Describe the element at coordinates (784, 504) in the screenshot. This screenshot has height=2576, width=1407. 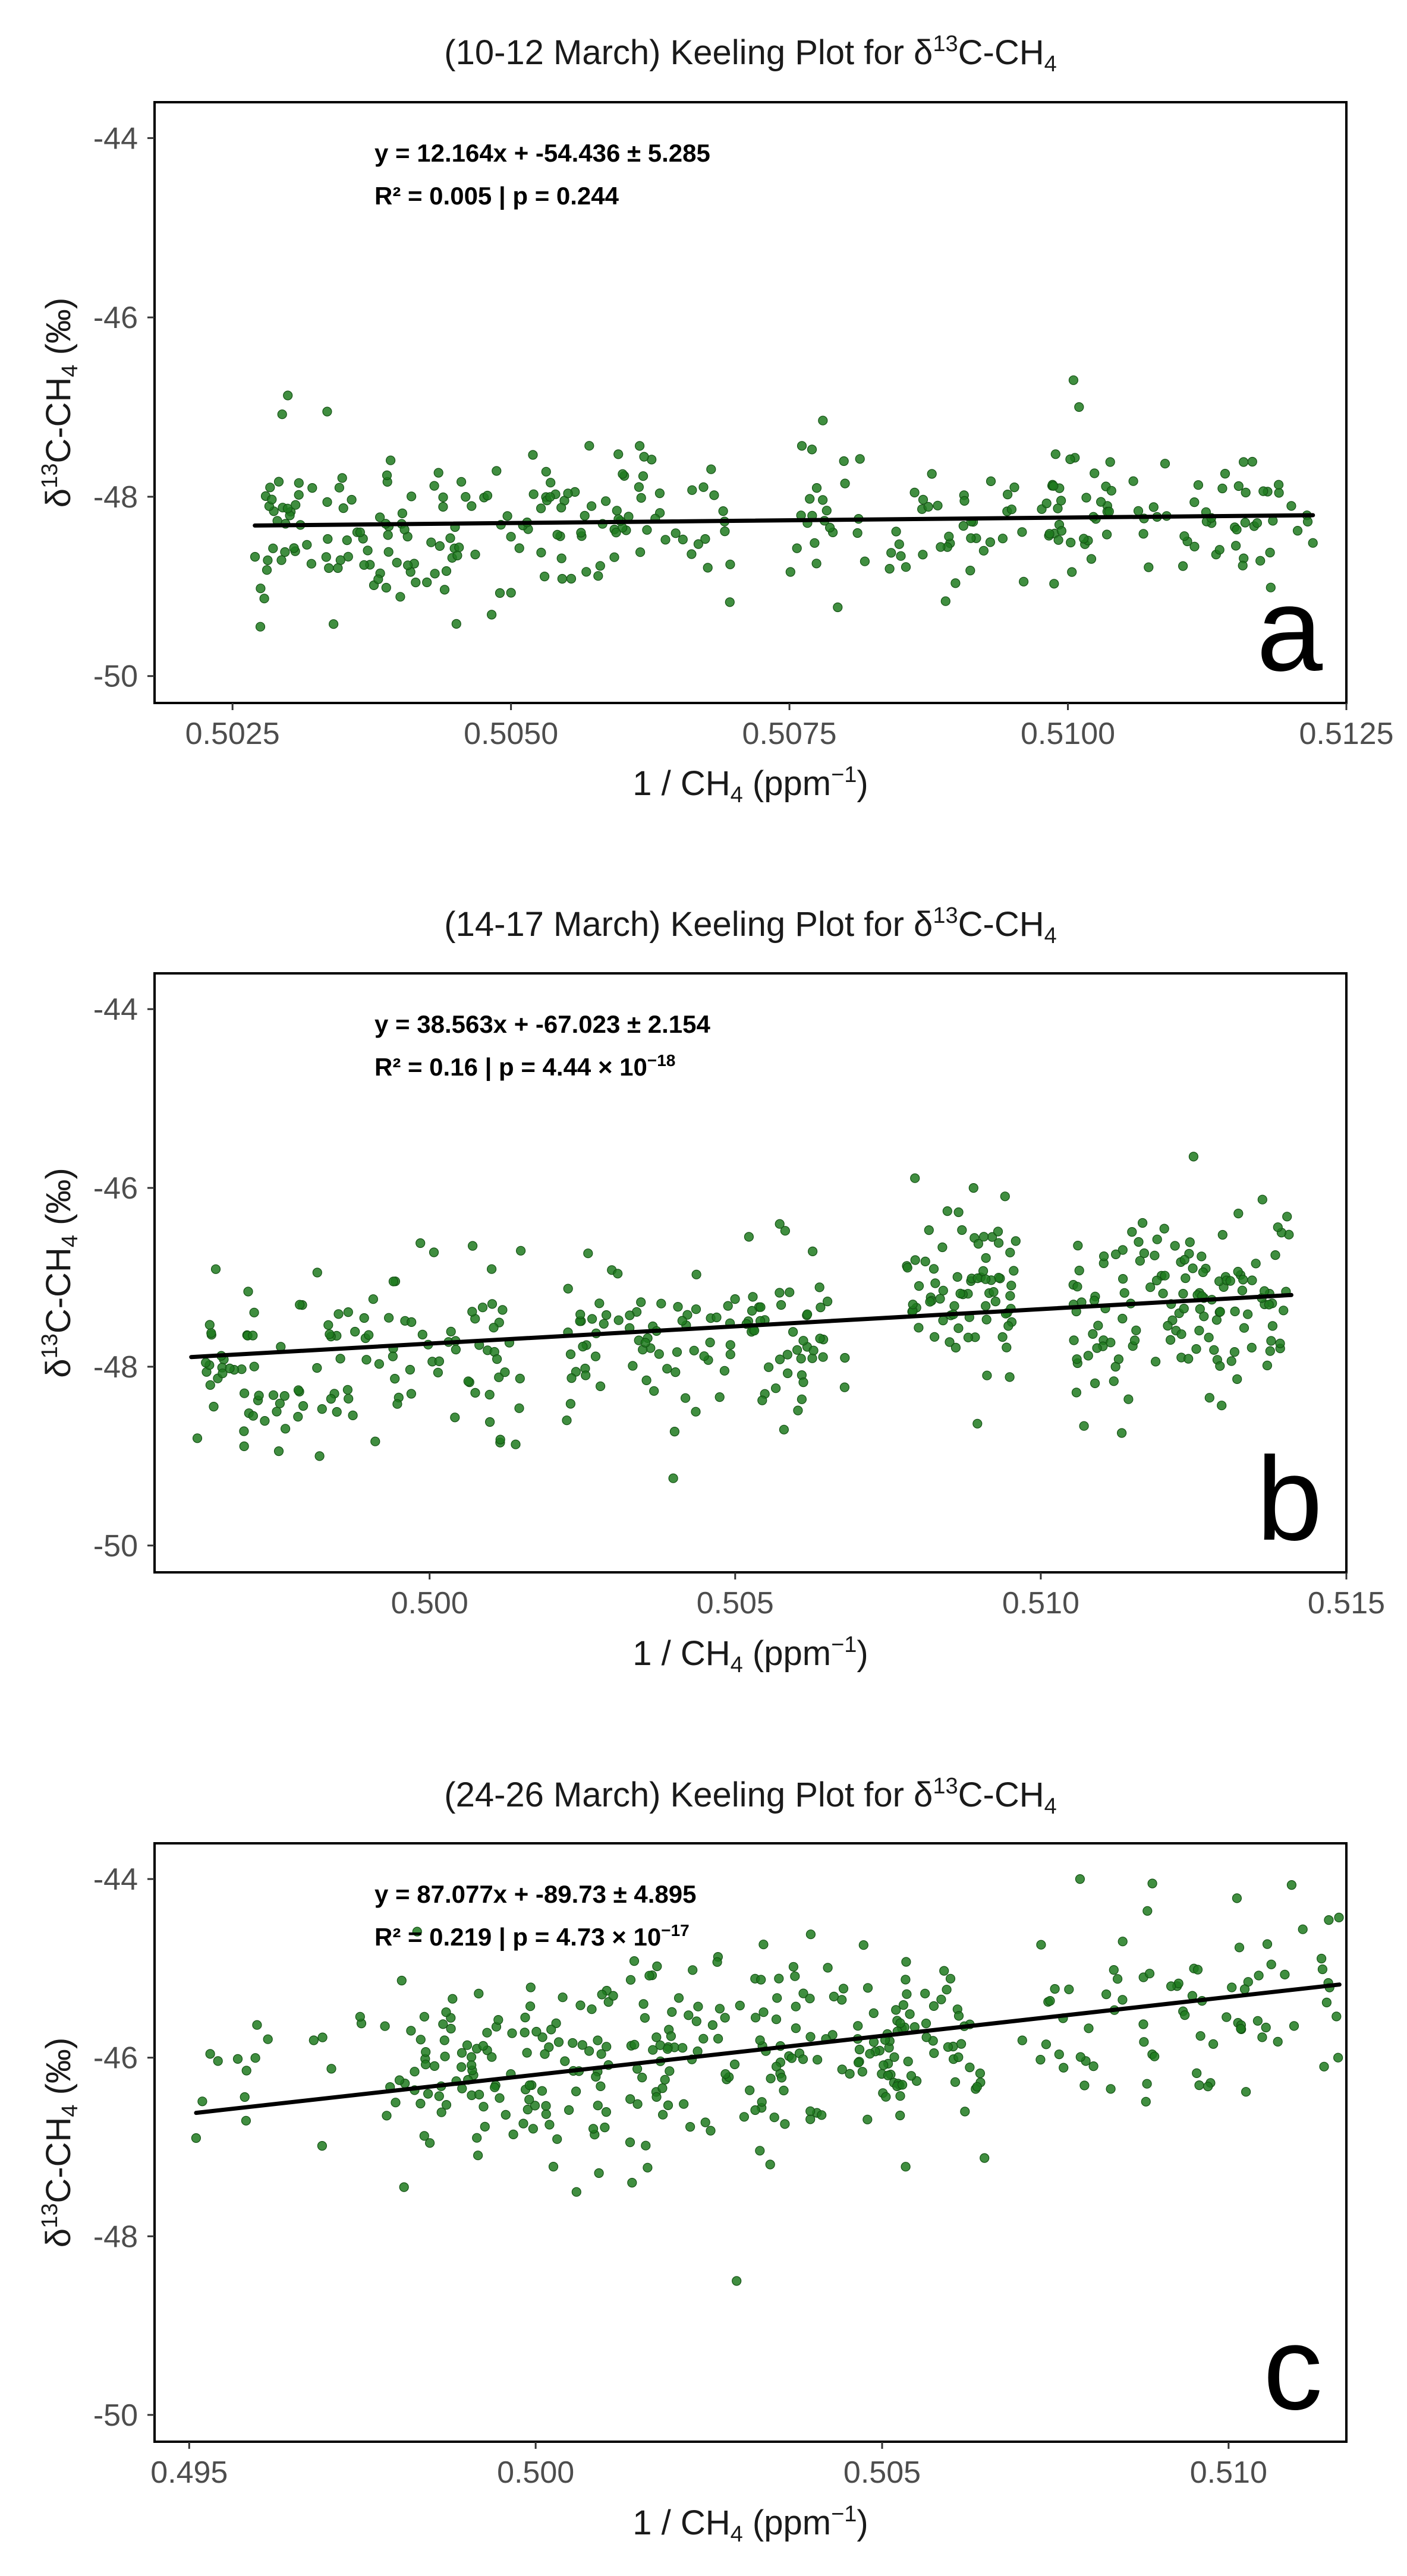
I see `data-points` at that location.